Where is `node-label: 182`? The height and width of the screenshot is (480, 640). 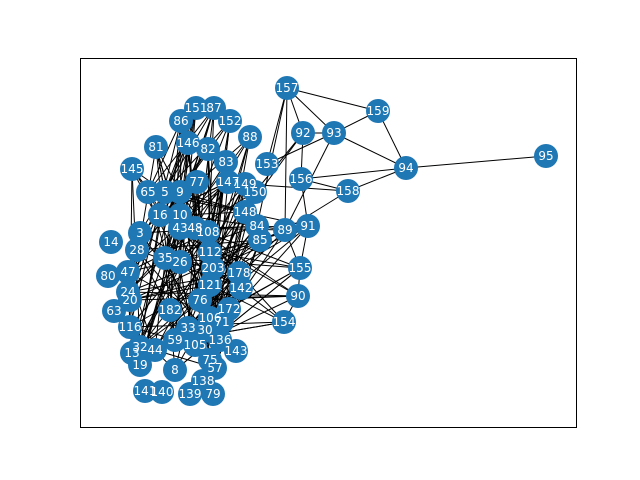
node-label: 182 is located at coordinates (170, 310).